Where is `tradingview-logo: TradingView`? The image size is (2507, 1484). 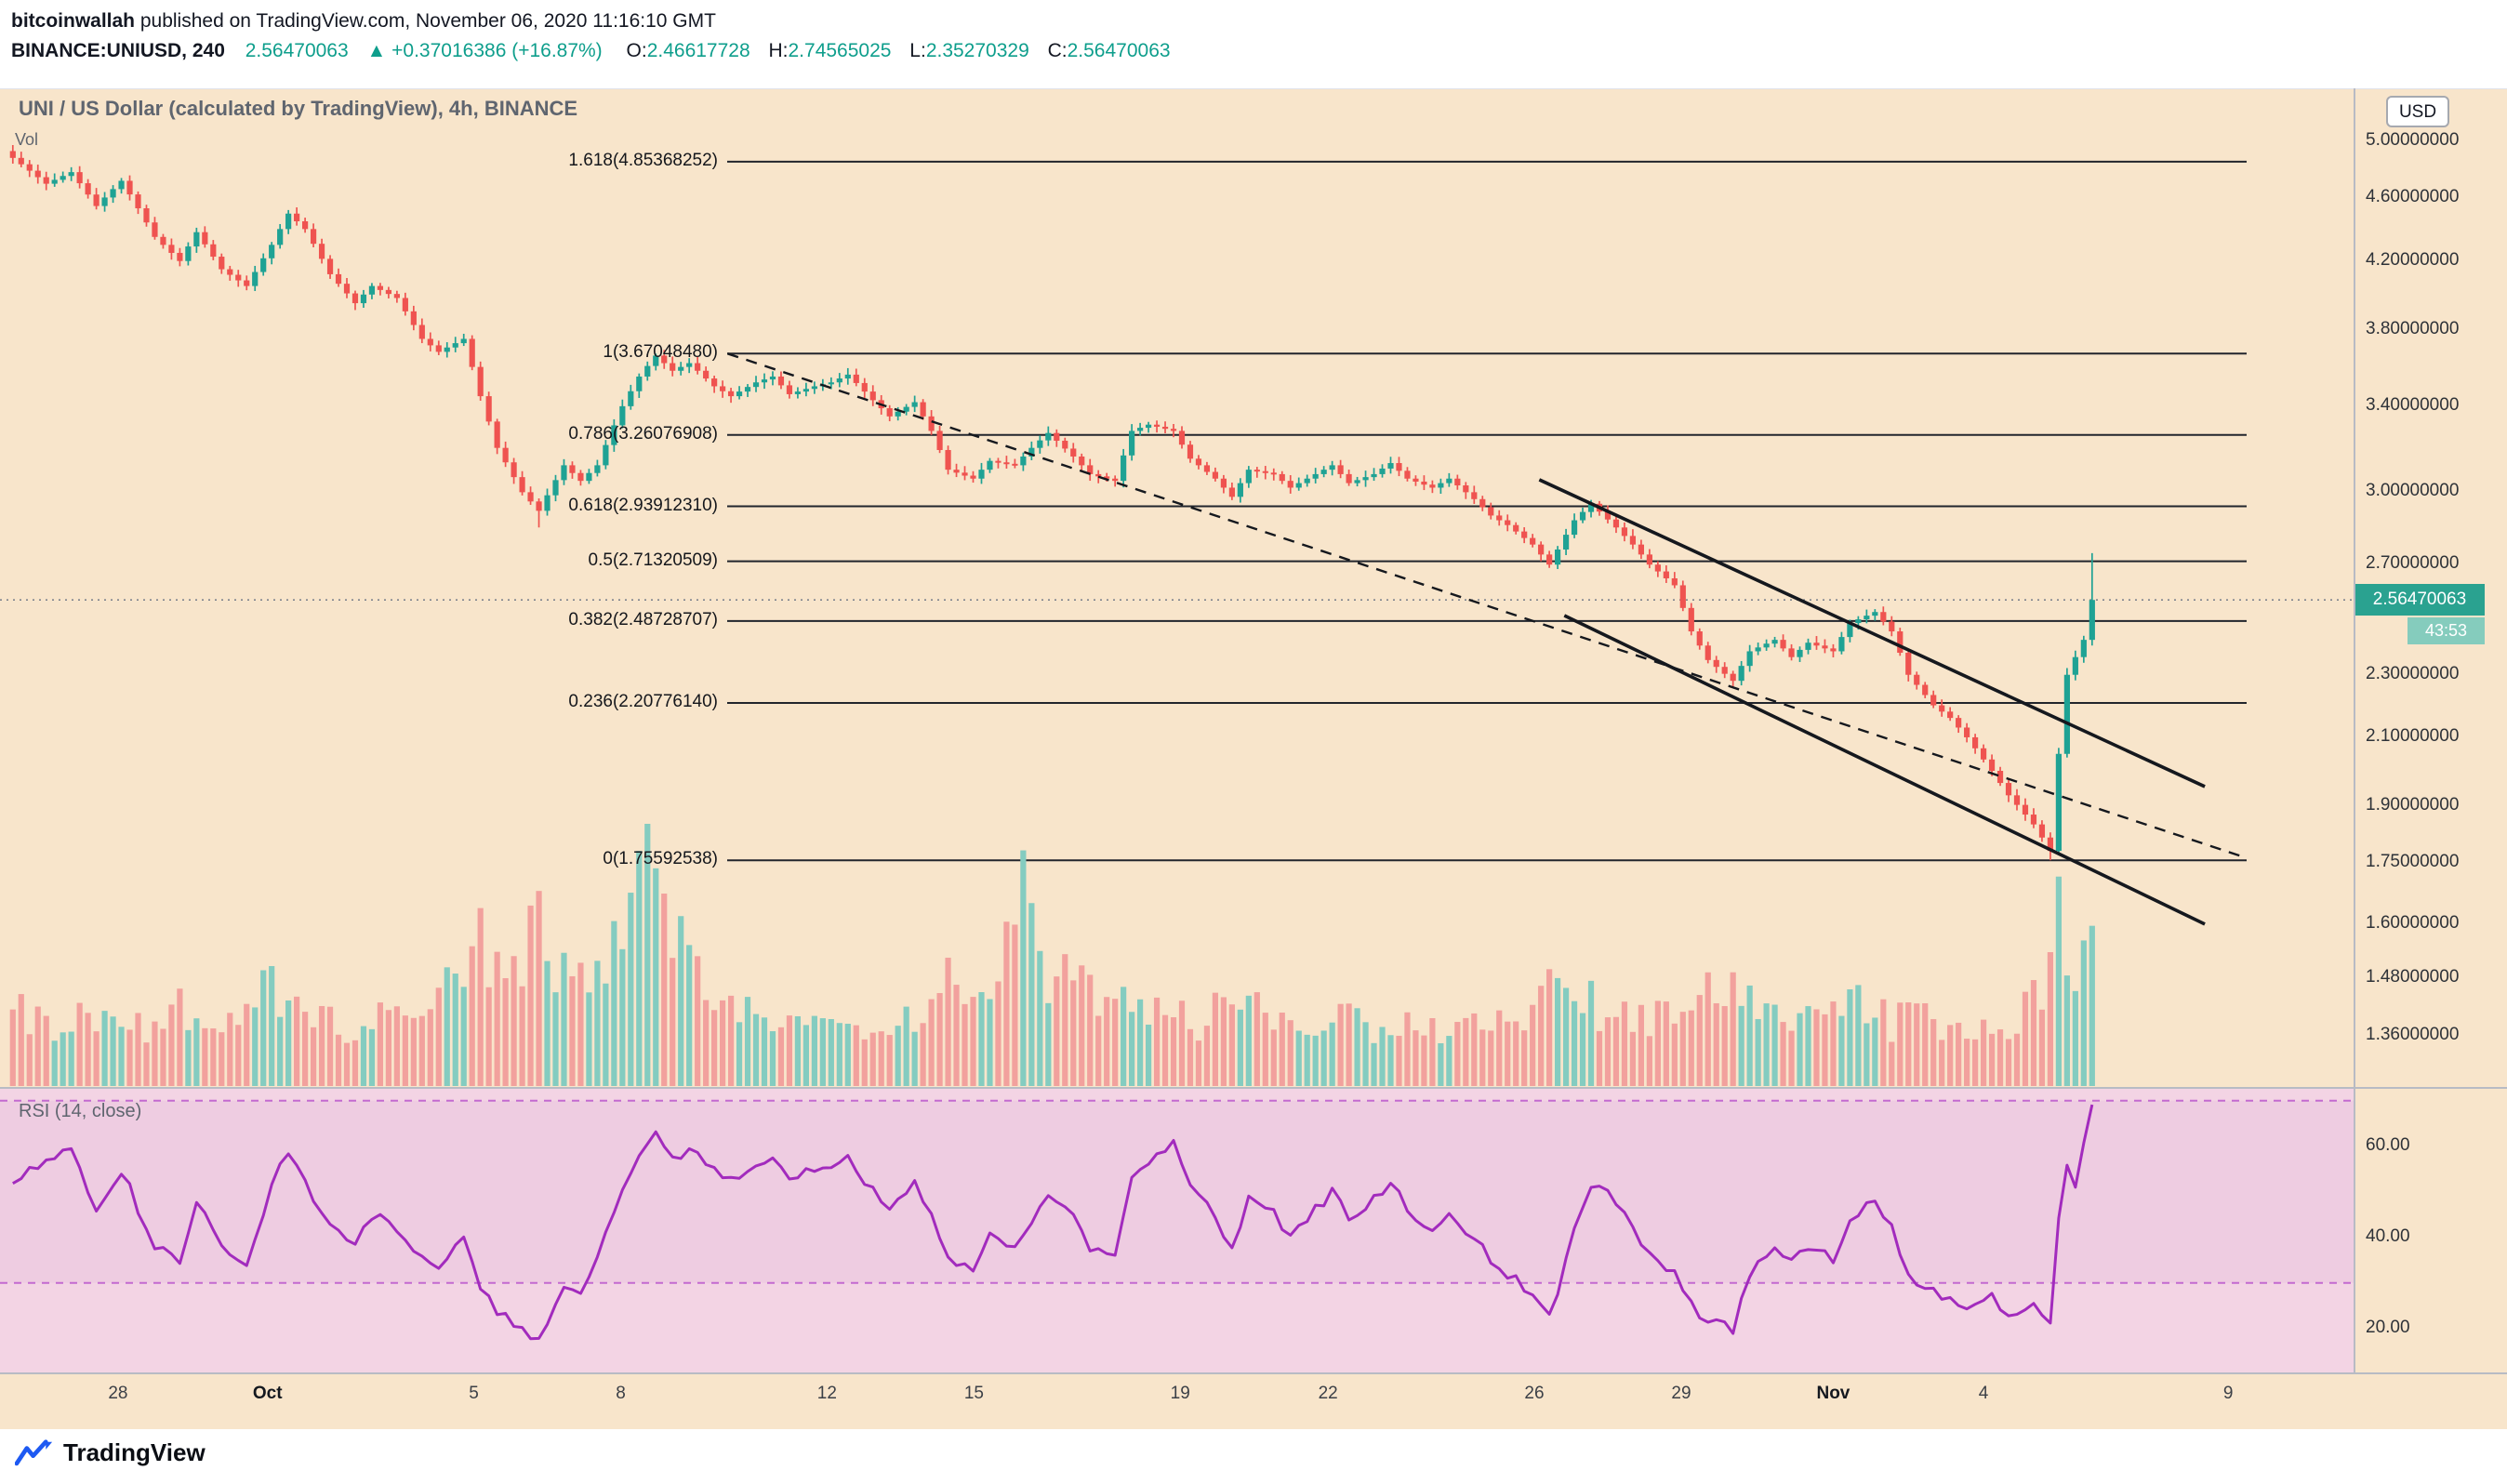 tradingview-logo: TradingView is located at coordinates (110, 1452).